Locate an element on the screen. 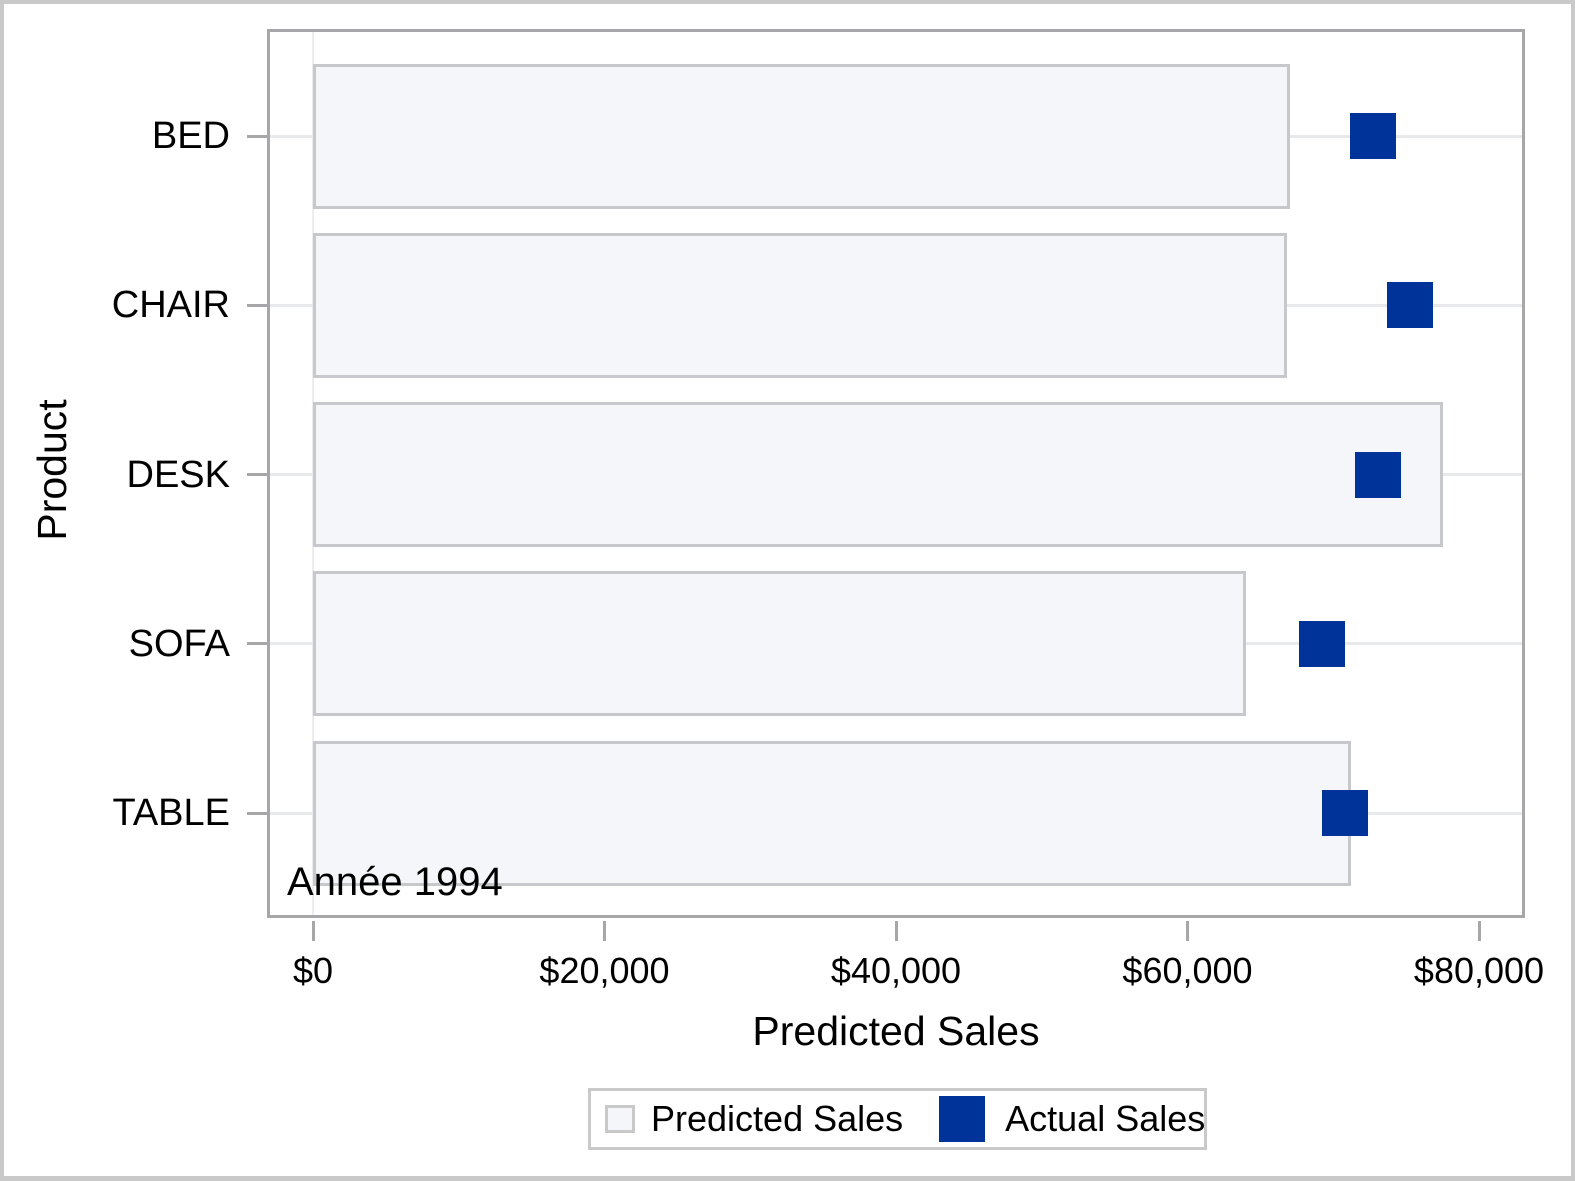 The image size is (1575, 1181). marker-sofa is located at coordinates (1322, 644).